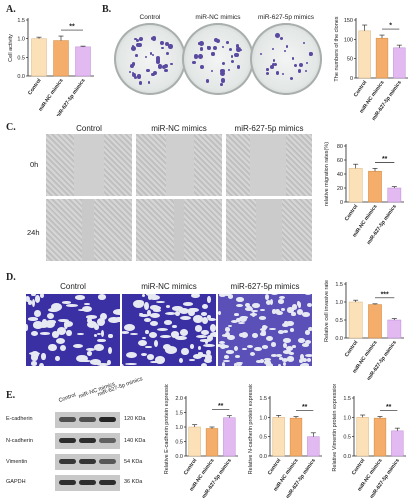 Image resolution: width=410 pixels, height=500 pixels. I want to click on size-label-ncad: 140 KDa, so click(135, 441).